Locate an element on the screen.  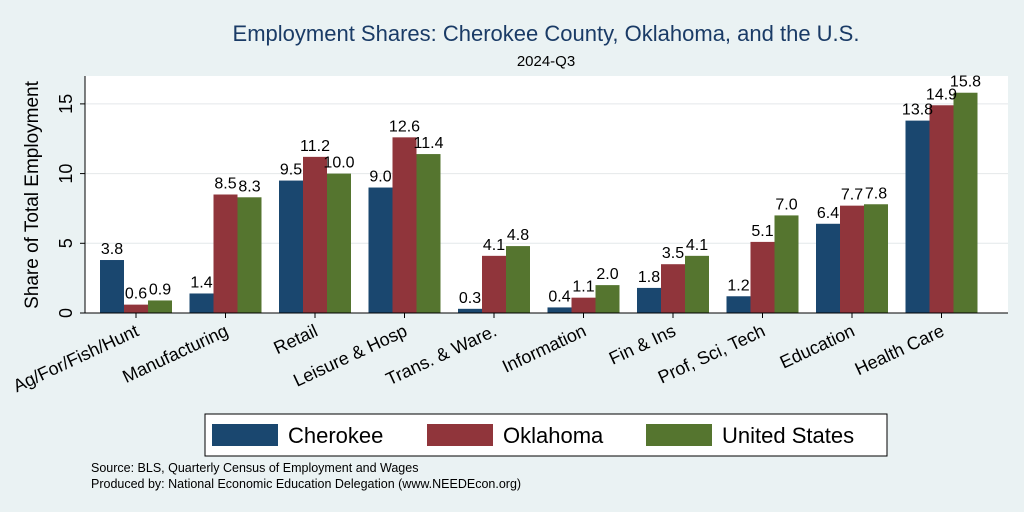
legend-label-united-states: United States is located at coordinates (788, 435).